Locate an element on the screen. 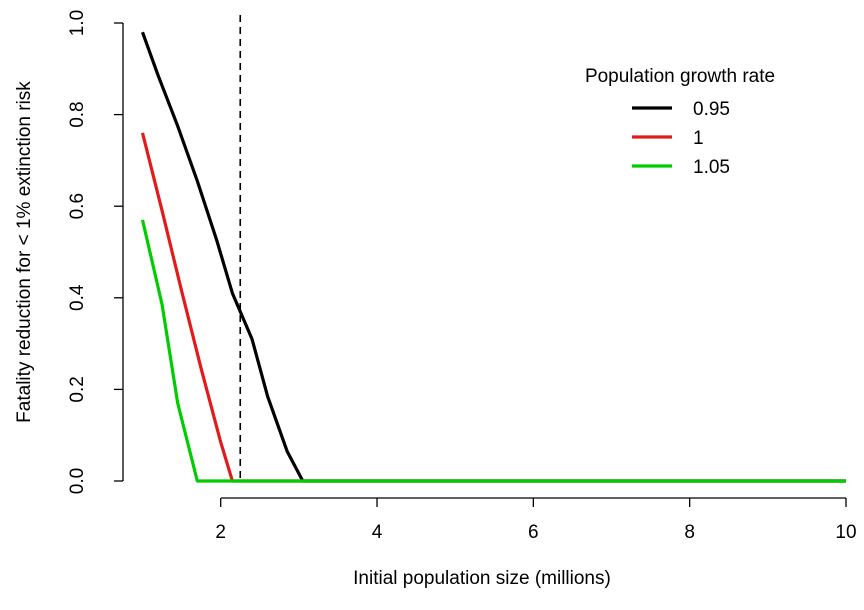  y-tick-label: 0.2 is located at coordinates (77, 389).